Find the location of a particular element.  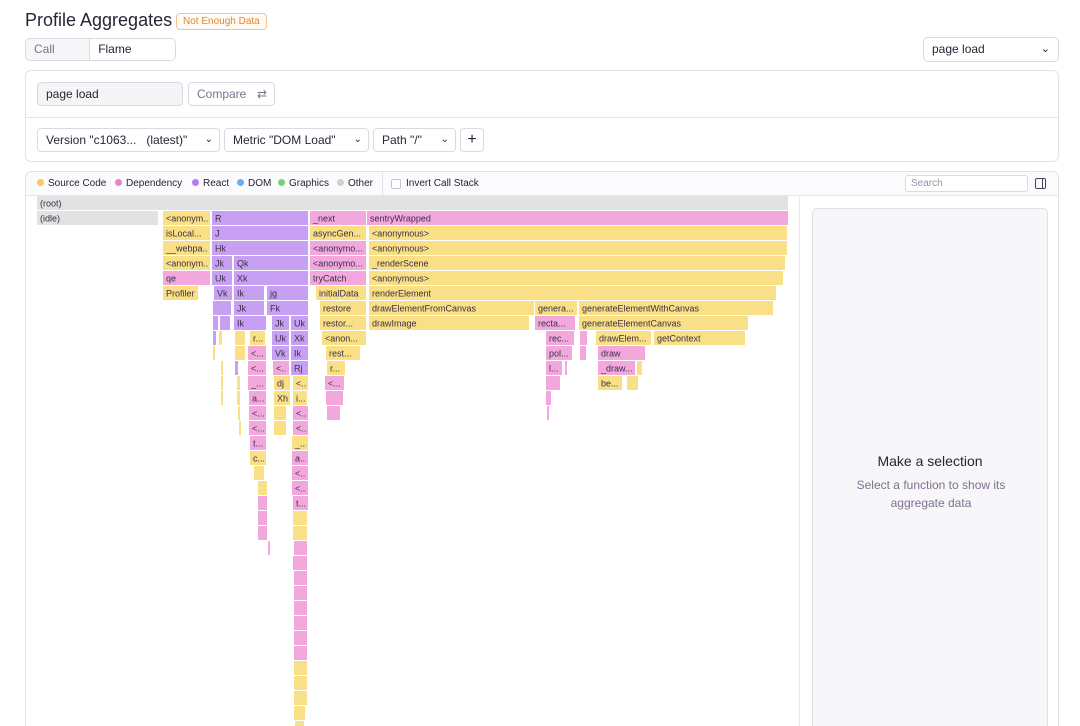

flame-frame: (root) is located at coordinates (412, 203).